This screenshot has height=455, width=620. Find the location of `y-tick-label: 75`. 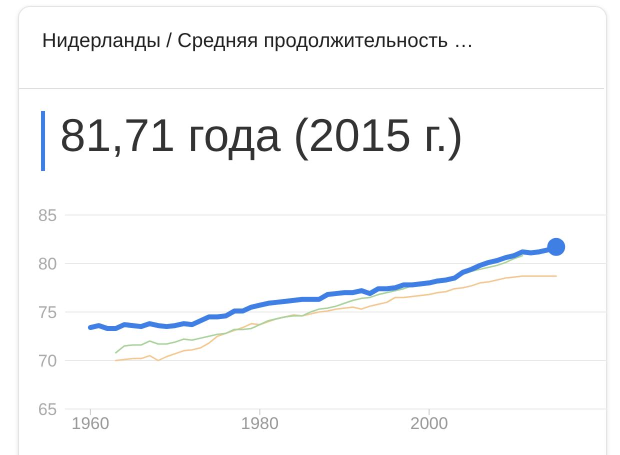

y-tick-label: 75 is located at coordinates (47, 312).